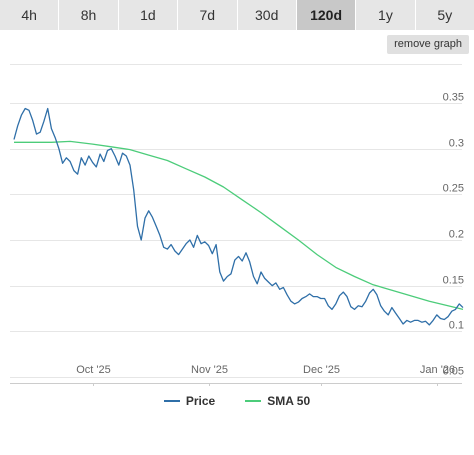  What do you see at coordinates (237, 401) in the screenshot?
I see `chart-legend: Price SMA 50` at bounding box center [237, 401].